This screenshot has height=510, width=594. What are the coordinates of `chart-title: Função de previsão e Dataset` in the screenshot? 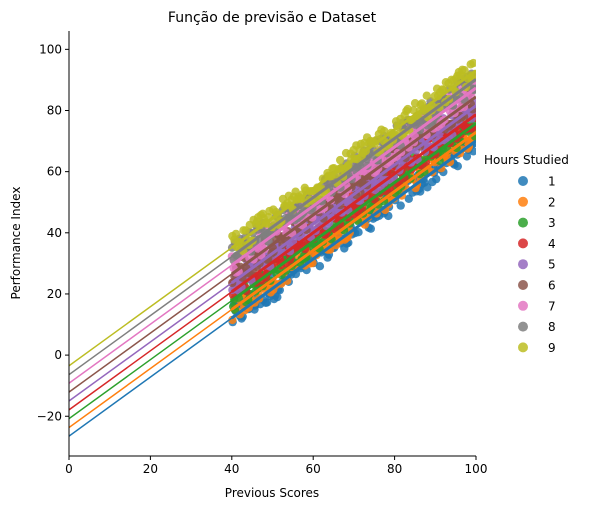 It's located at (272, 18).